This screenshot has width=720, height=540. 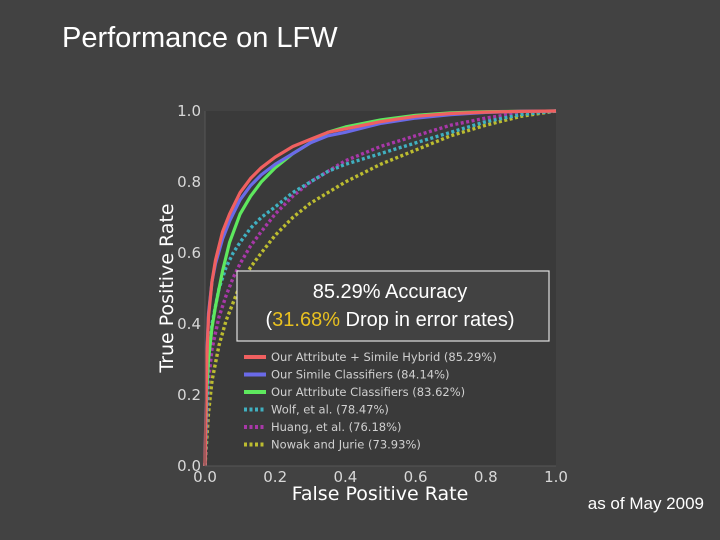 I want to click on y-tick-4: 0.8, so click(x=189, y=182).